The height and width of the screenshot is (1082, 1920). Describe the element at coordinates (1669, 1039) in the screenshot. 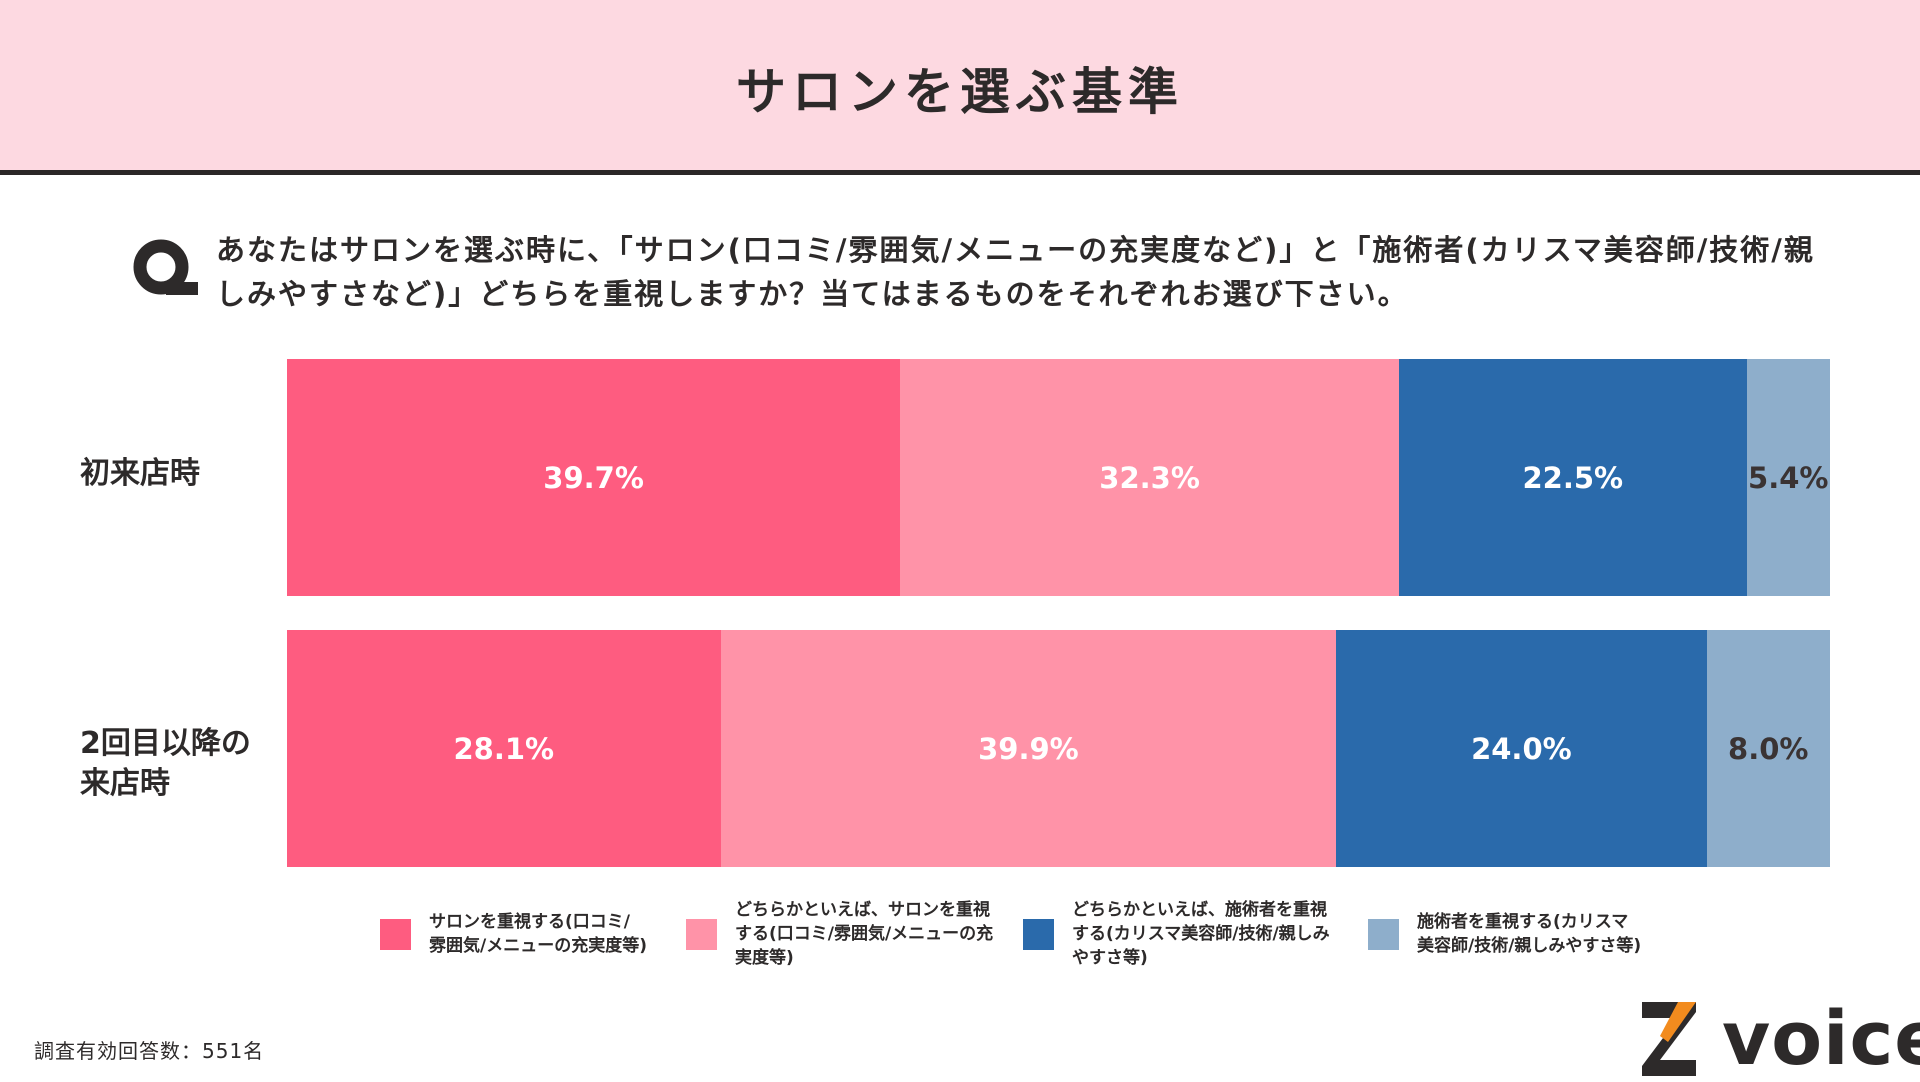

I see `z-logo-icon` at that location.